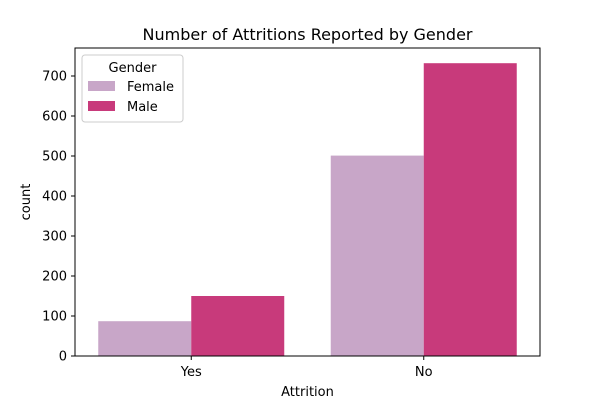 The image size is (600, 400). I want to click on bar-yes-female, so click(145, 338).